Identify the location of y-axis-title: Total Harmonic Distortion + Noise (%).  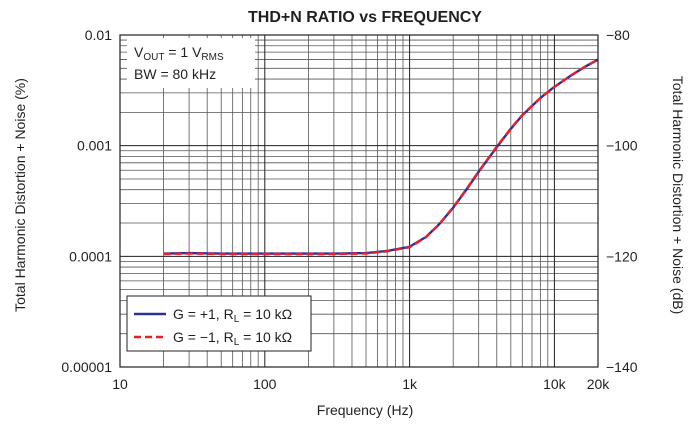
(20, 195).